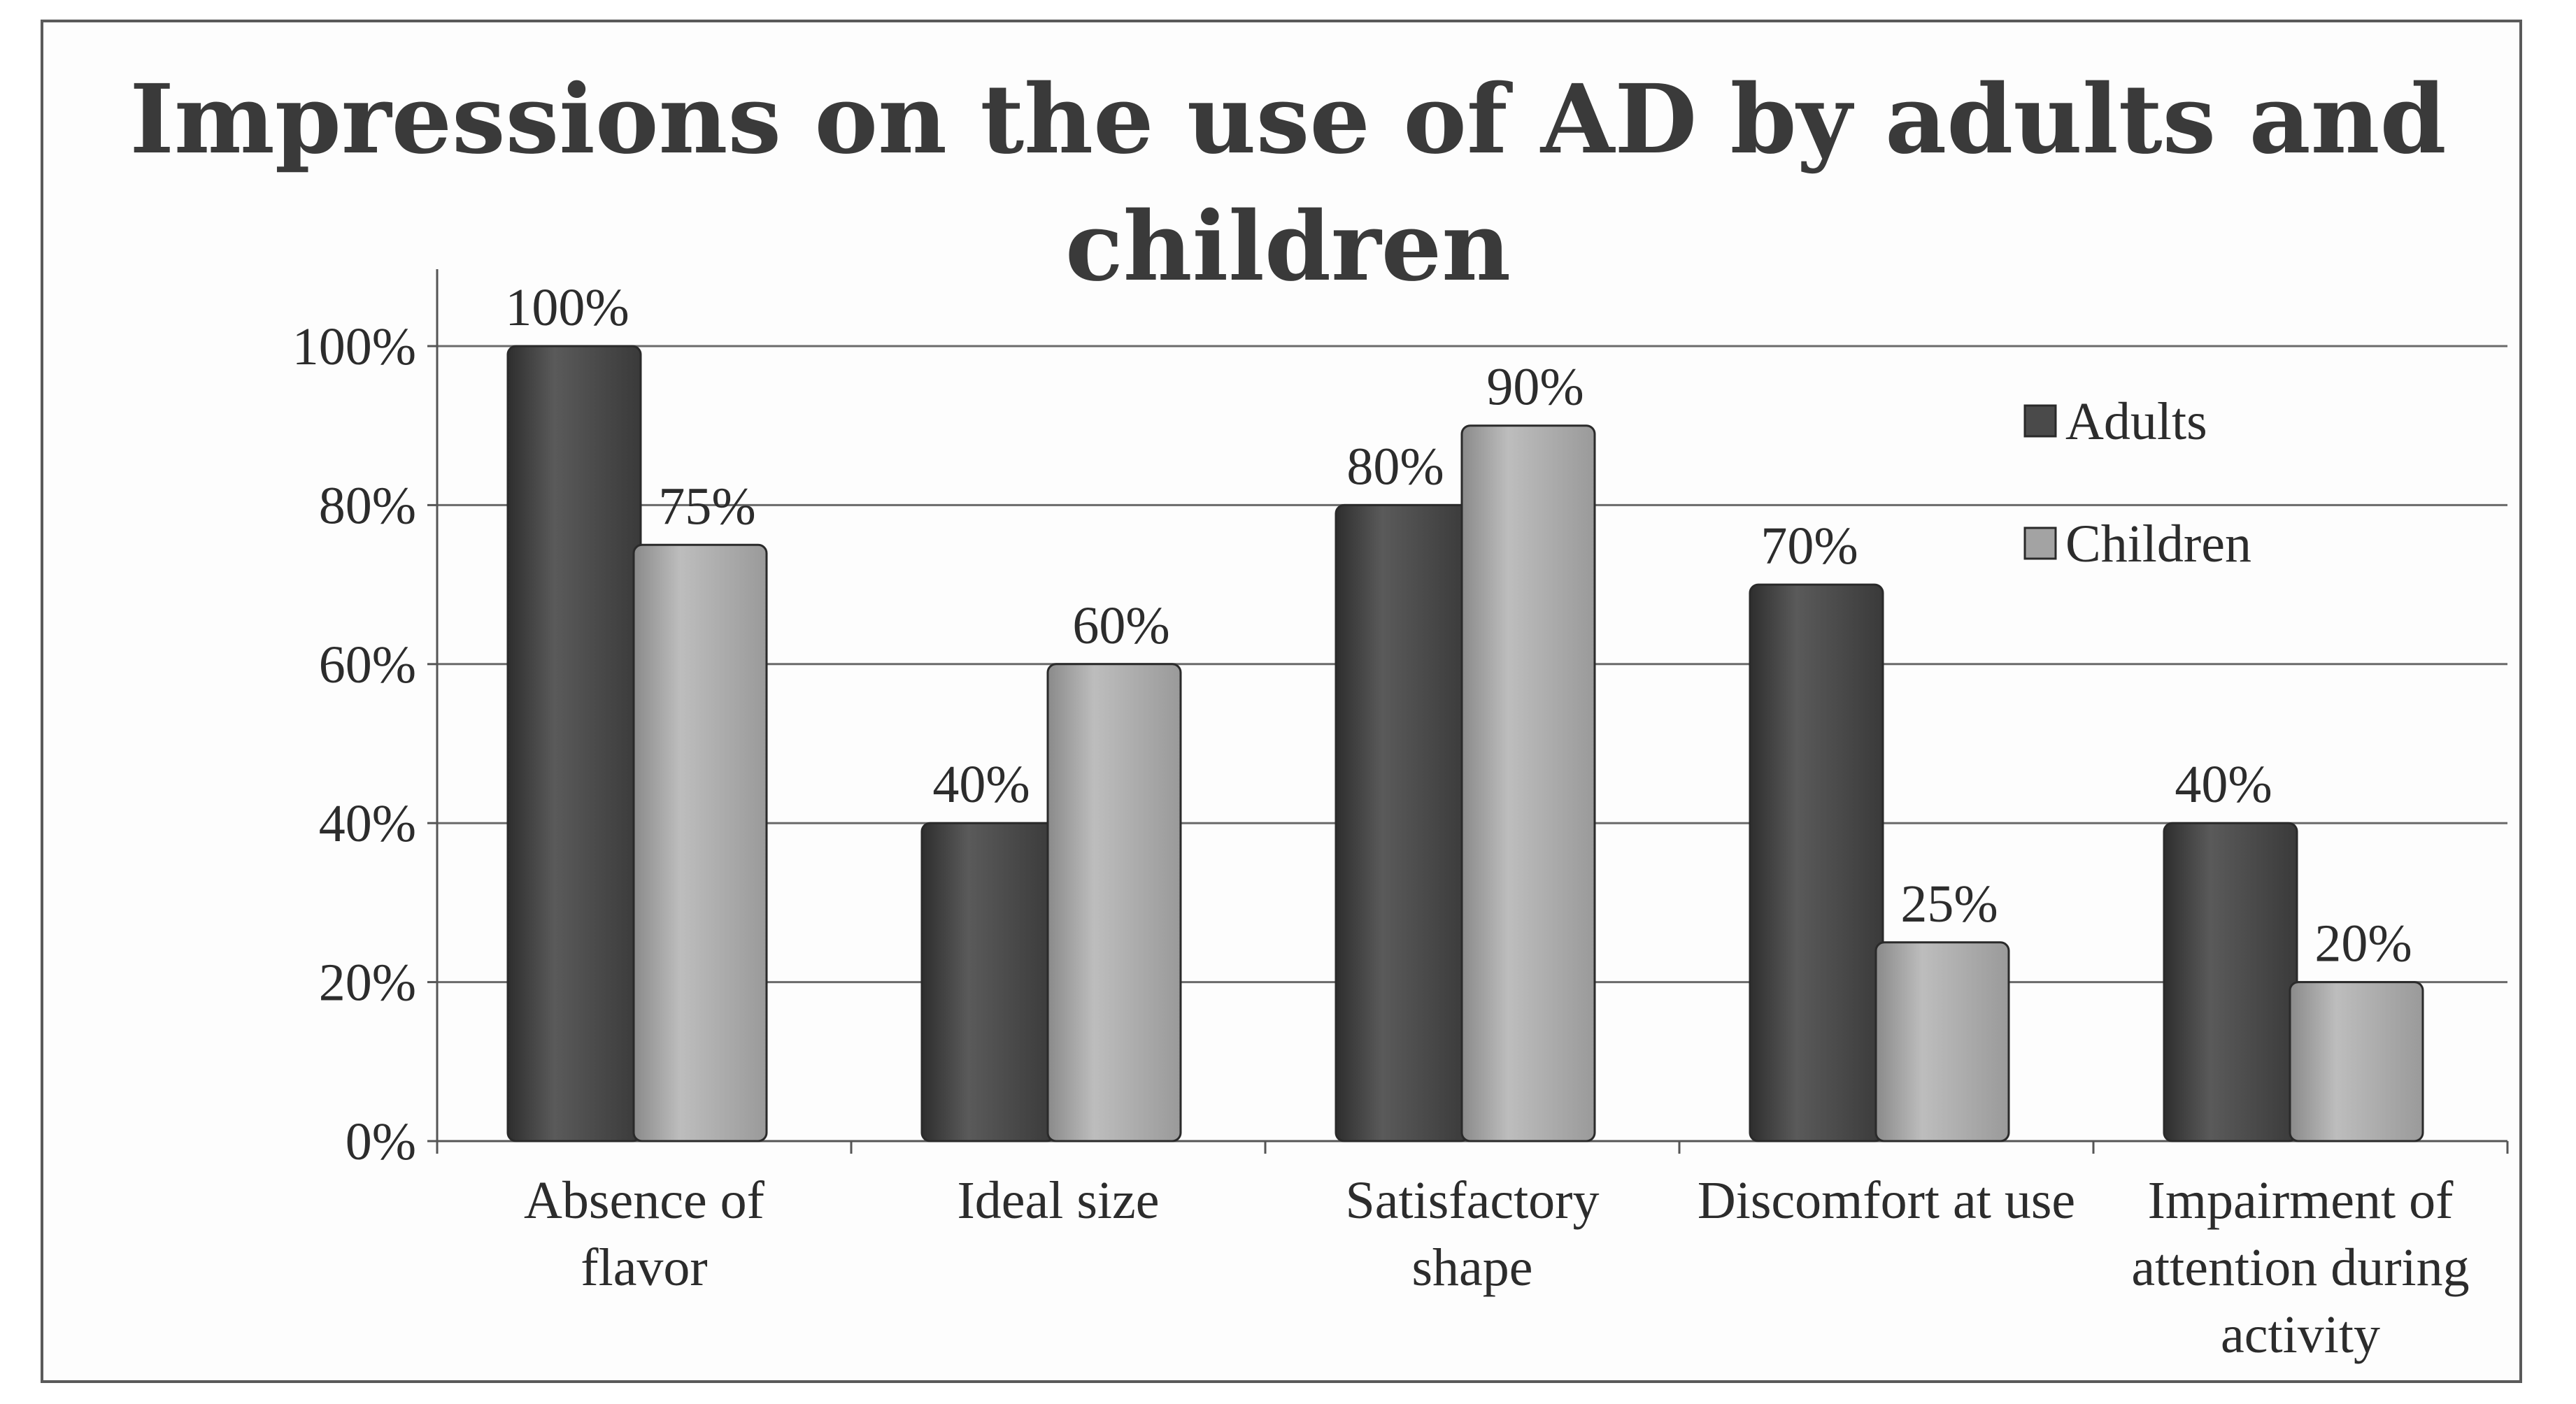 This screenshot has width=2576, height=1404. Describe the element at coordinates (1058, 1201) in the screenshot. I see `x-tick-label: Ideal size` at that location.